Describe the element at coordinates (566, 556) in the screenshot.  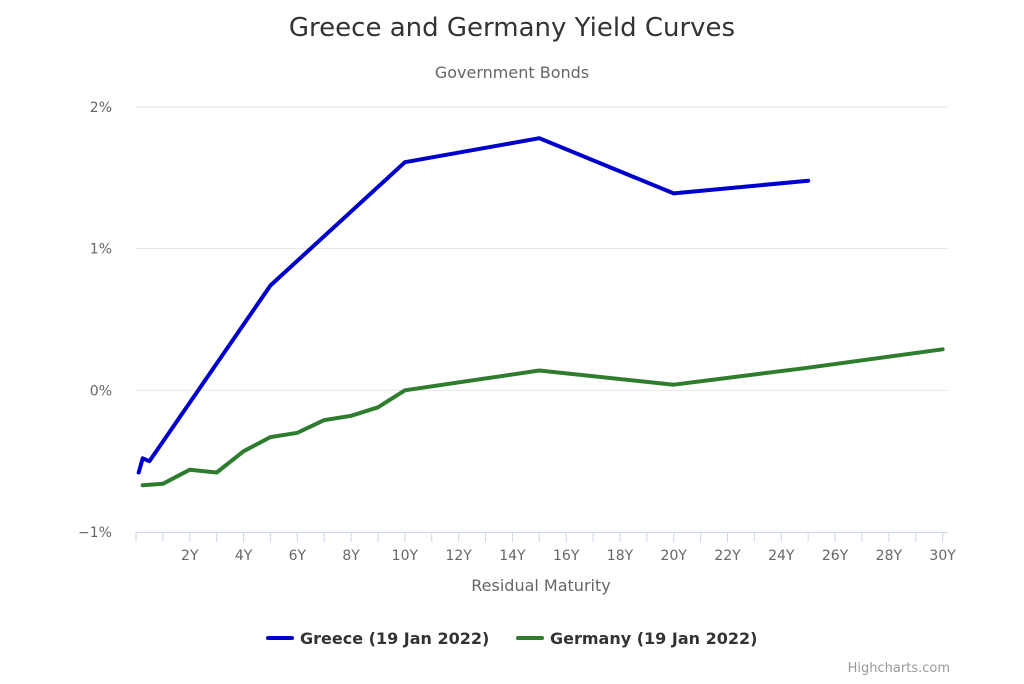
I see `x-tick-label: 16Y` at that location.